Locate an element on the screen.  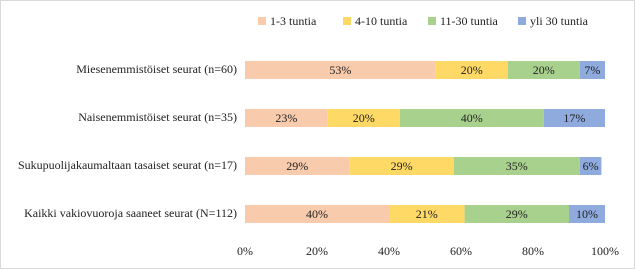
x-tick-label: 100% is located at coordinates (605, 251).